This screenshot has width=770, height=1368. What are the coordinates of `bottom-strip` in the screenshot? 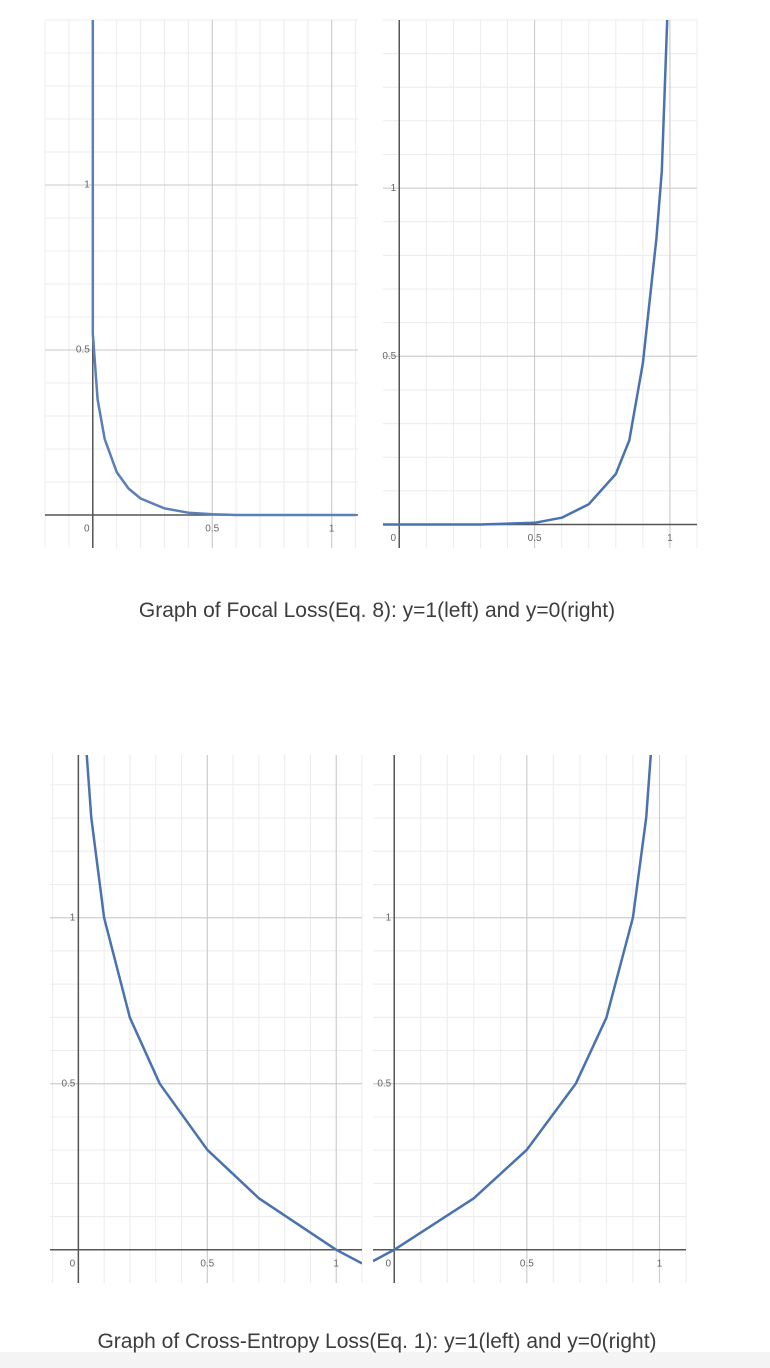 It's located at (385, 1360).